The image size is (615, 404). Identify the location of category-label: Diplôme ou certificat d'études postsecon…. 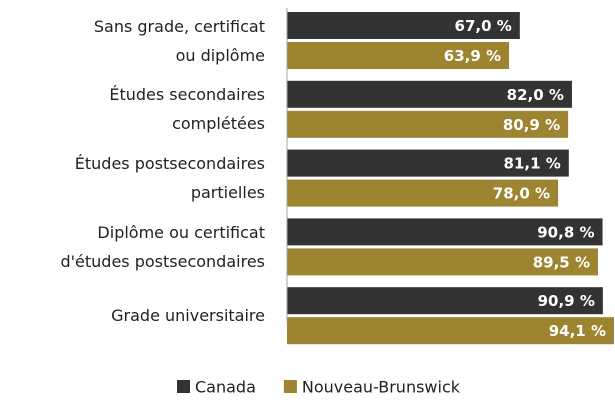
(162, 246).